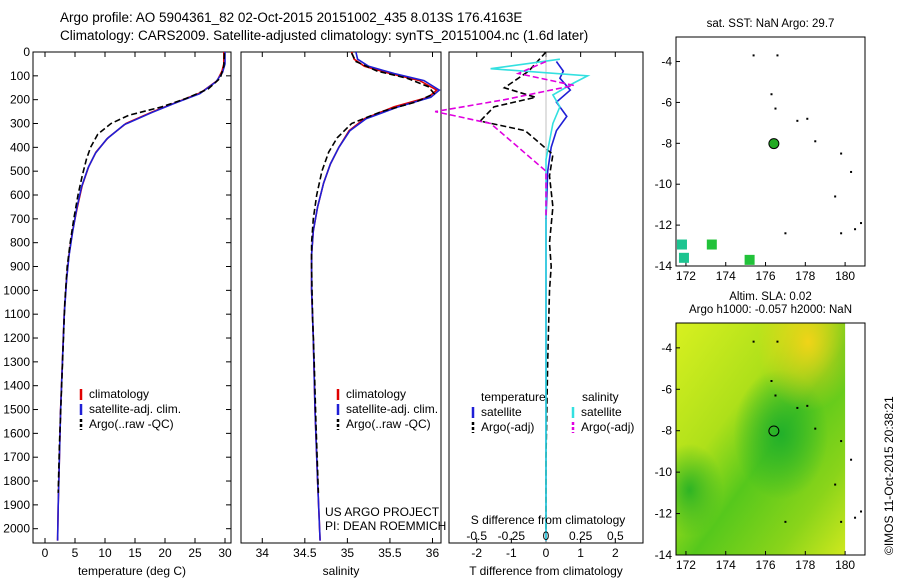 The height and width of the screenshot is (580, 900). I want to click on difference-series-1-line, so click(516, 290).